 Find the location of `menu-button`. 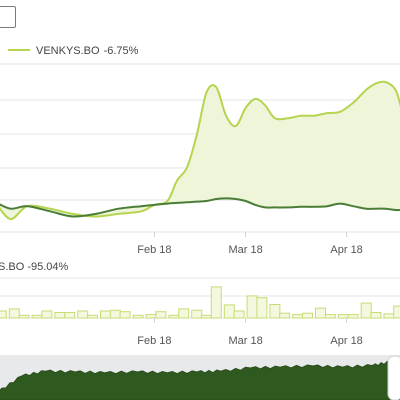

menu-button is located at coordinates (8, 17).